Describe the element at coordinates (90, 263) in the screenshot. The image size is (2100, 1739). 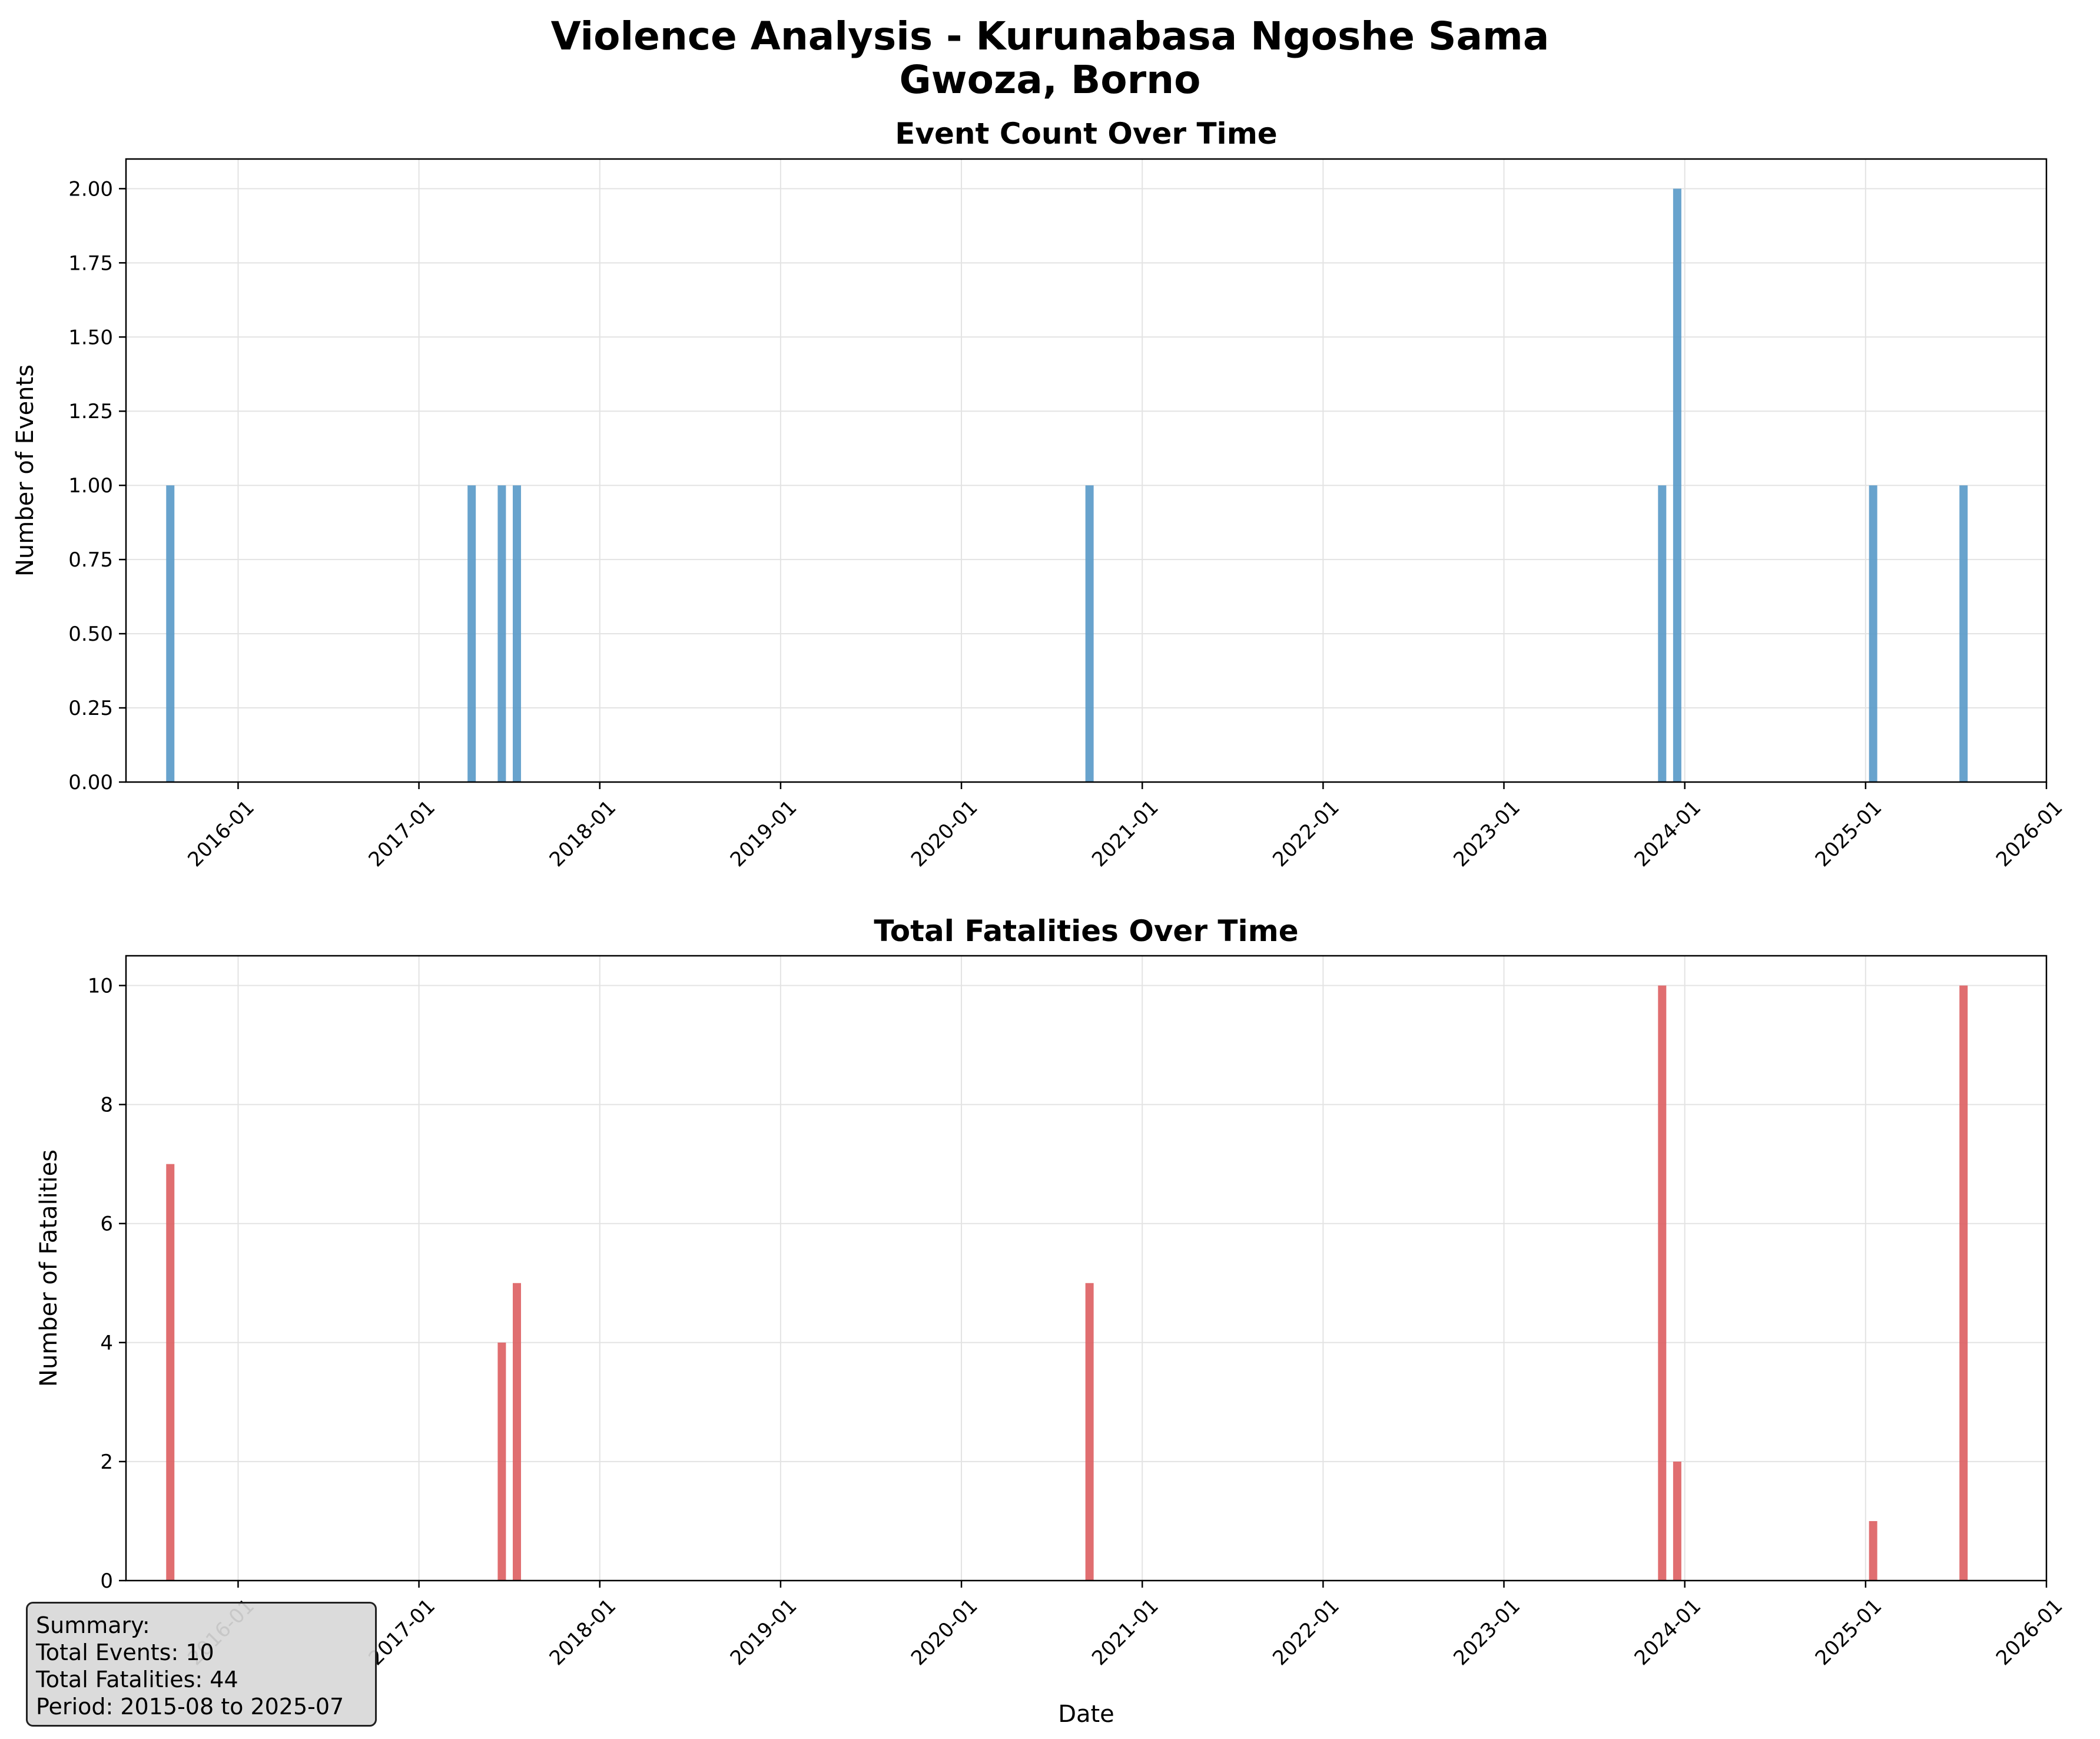
I see `y-tick-label: 1.75` at that location.